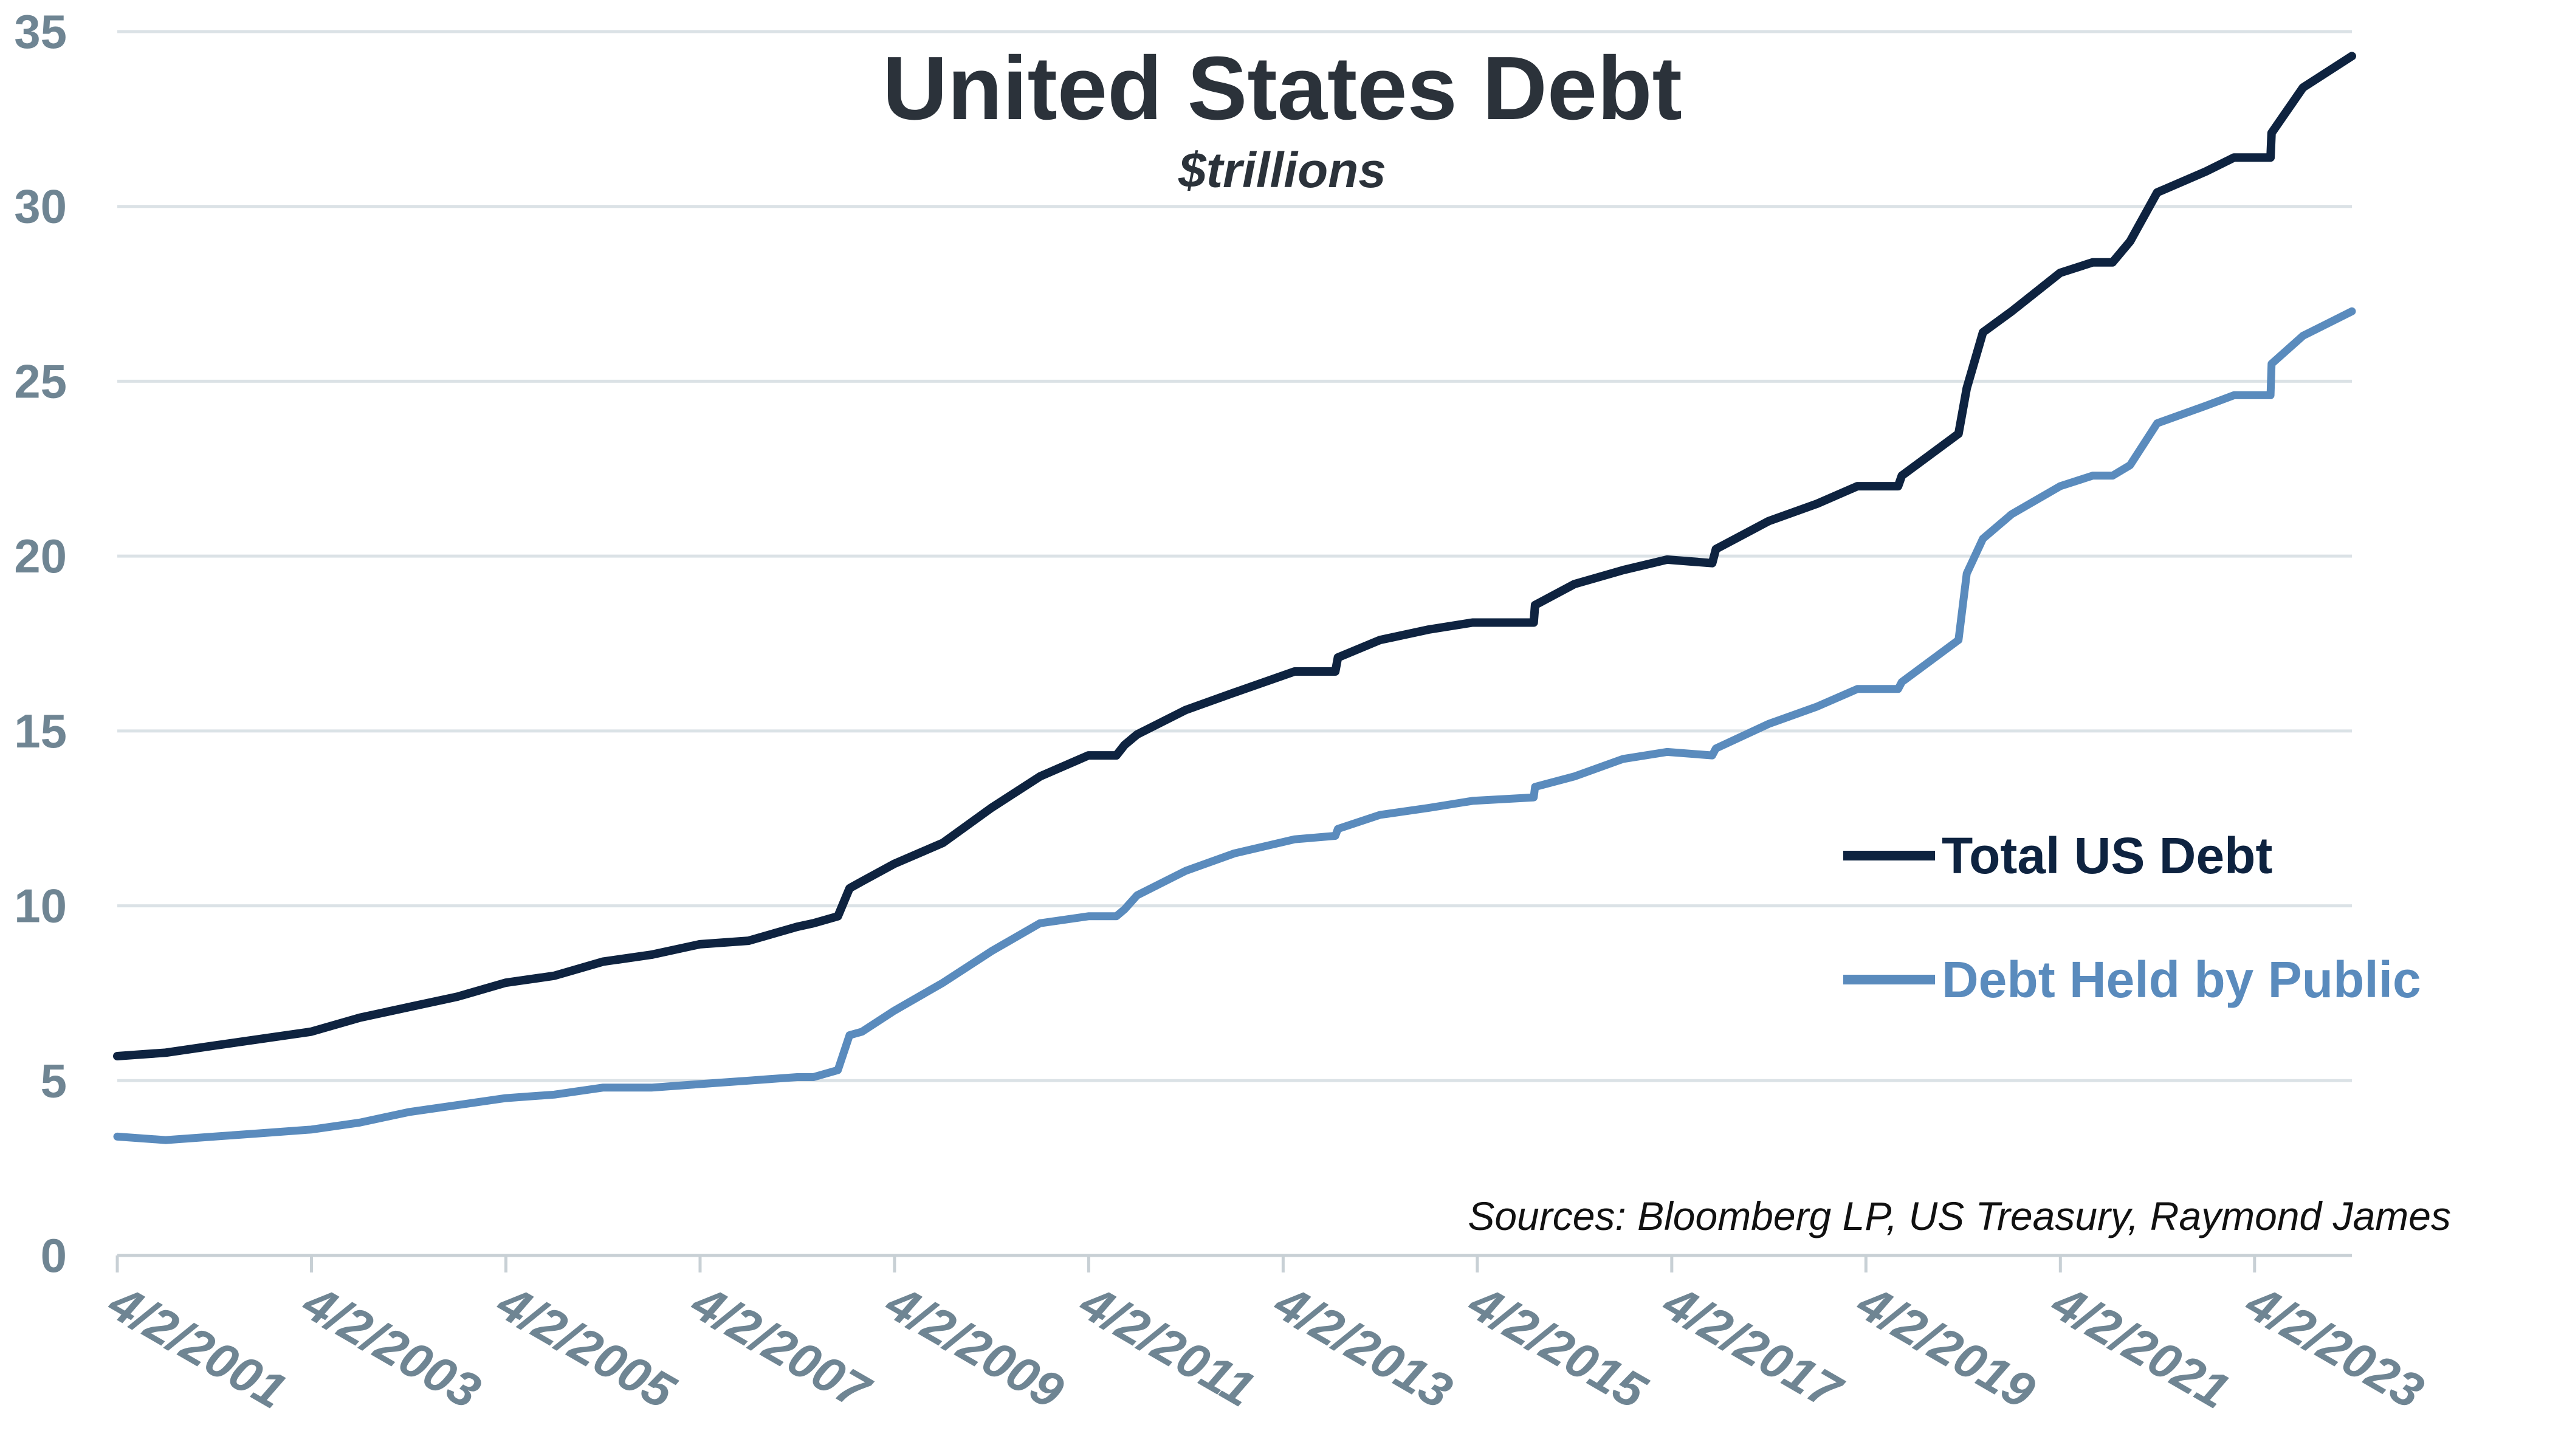 The image size is (2564, 1456). I want to click on chart-subtitle: $trillions, so click(1282, 170).